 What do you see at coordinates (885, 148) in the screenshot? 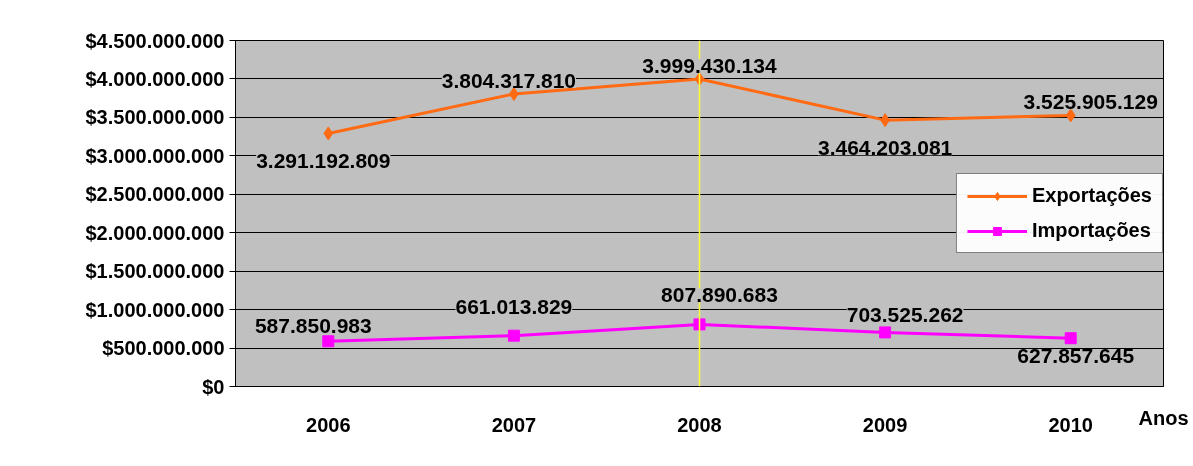
I see `data-label: 3.464.203.081` at bounding box center [885, 148].